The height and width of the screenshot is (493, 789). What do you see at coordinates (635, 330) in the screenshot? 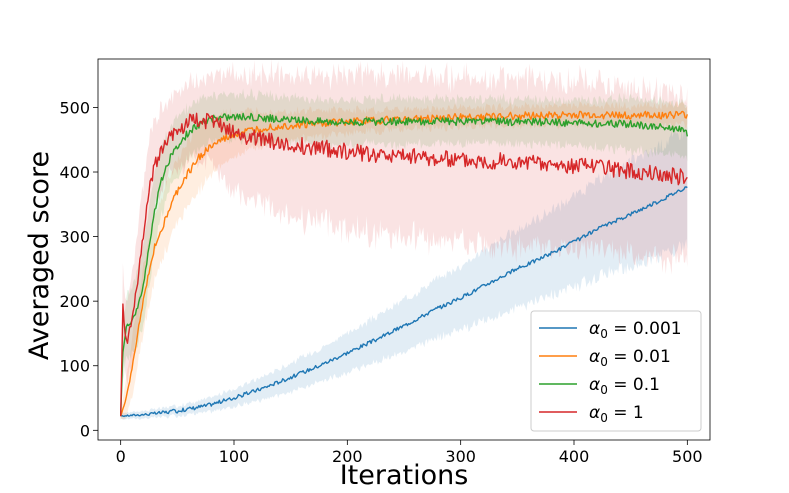
I see `legend-entry-0: α0 = 0.001` at bounding box center [635, 330].